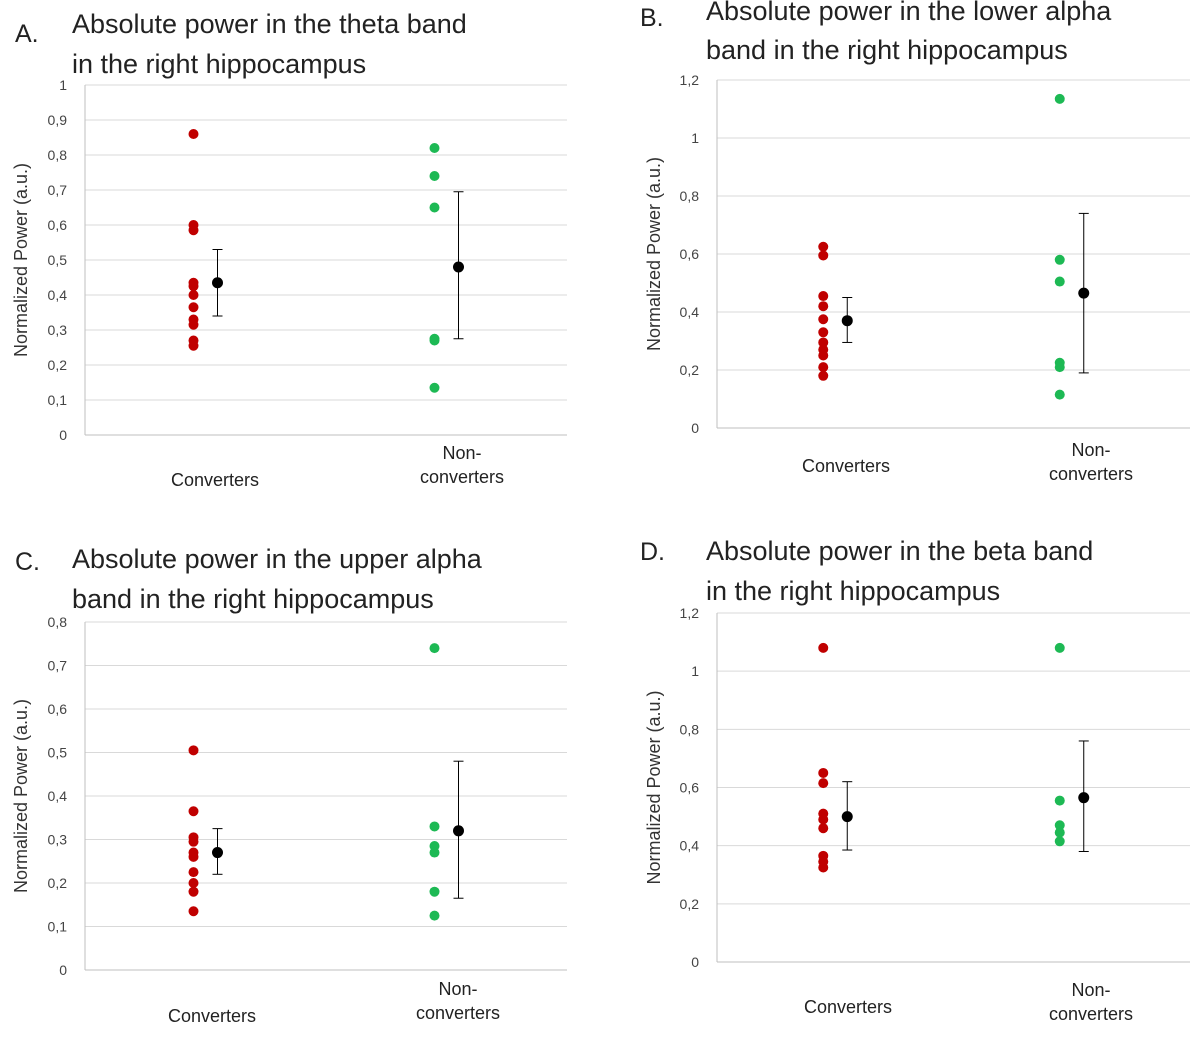  What do you see at coordinates (909, 13) in the screenshot?
I see `chart-title-line: Absolute power in the lower alpha` at bounding box center [909, 13].